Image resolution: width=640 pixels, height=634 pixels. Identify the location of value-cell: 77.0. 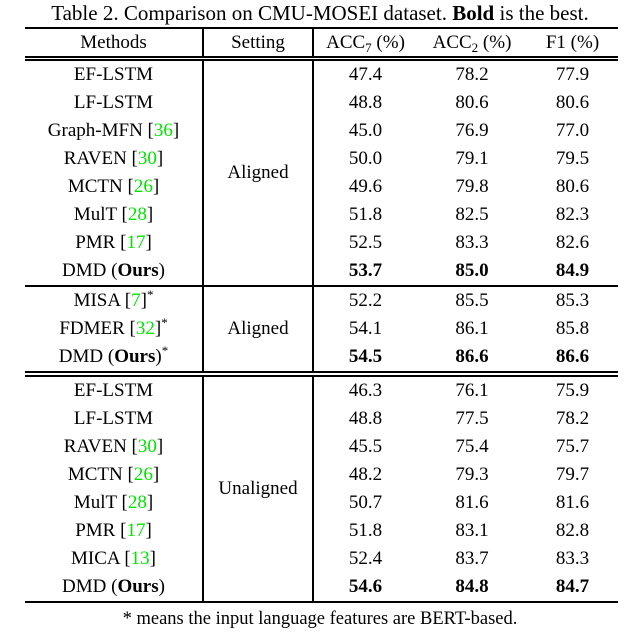
(572, 130).